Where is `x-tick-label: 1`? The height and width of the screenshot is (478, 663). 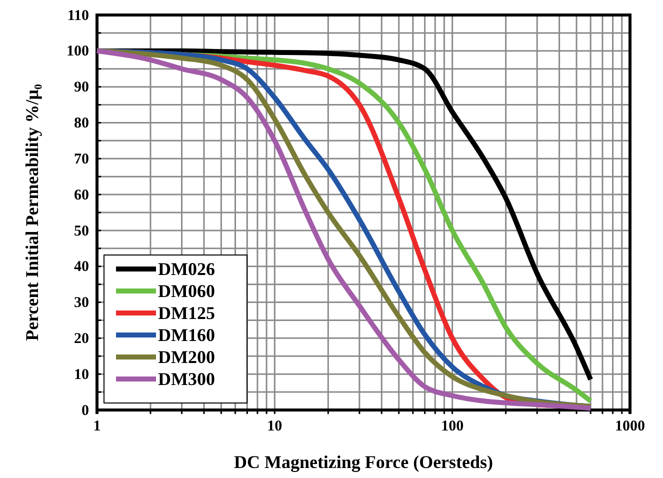
x-tick-label: 1 is located at coordinates (97, 426).